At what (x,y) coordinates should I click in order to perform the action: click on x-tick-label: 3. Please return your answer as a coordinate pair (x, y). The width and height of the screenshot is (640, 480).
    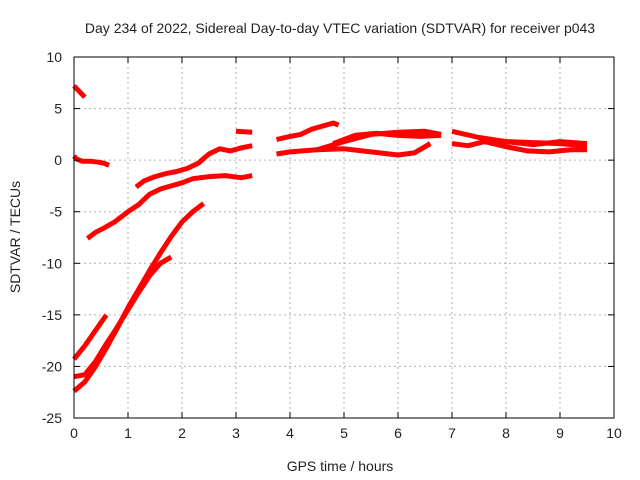
    Looking at the image, I should click on (236, 433).